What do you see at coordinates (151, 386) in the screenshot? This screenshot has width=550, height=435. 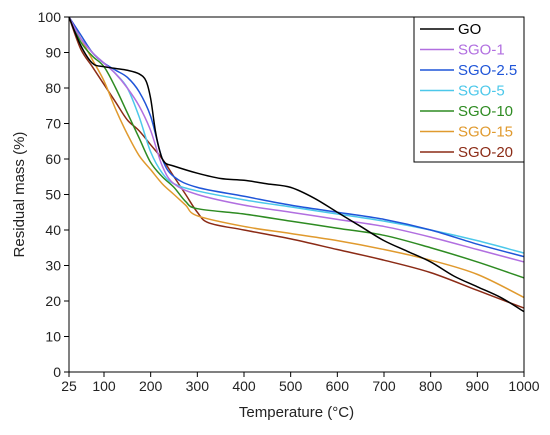 I see `x-tick-label: 200` at bounding box center [151, 386].